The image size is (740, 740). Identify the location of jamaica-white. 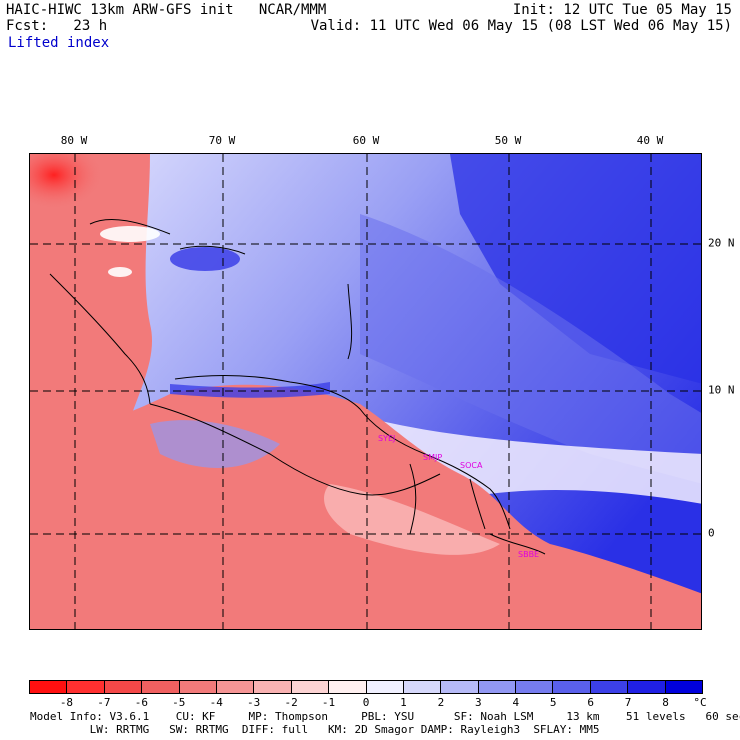
(120, 272).